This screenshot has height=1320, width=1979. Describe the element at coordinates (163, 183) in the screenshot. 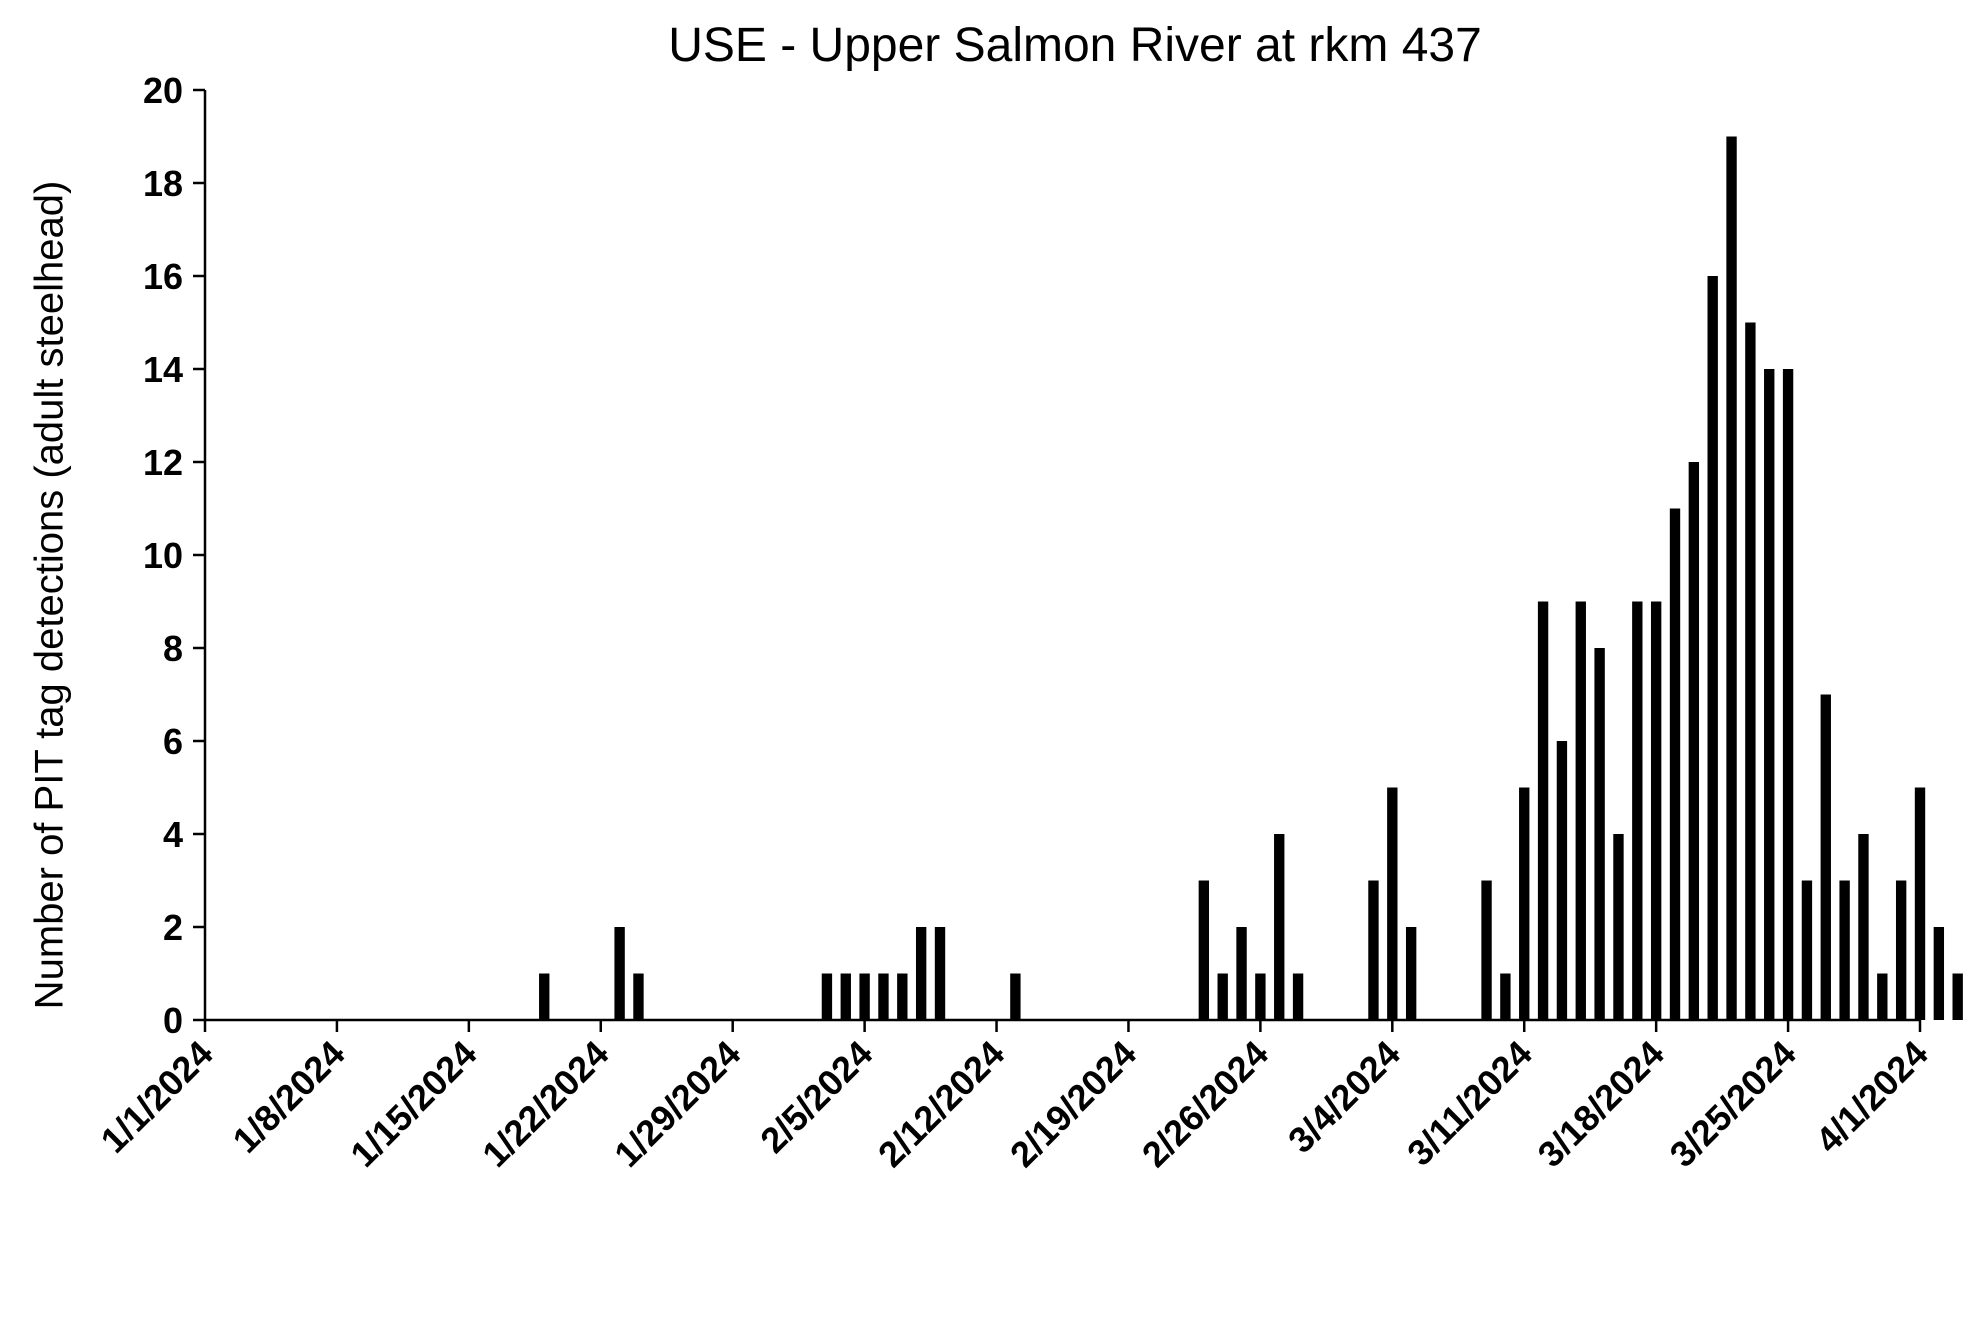

I see `y-tick-label: 18` at that location.